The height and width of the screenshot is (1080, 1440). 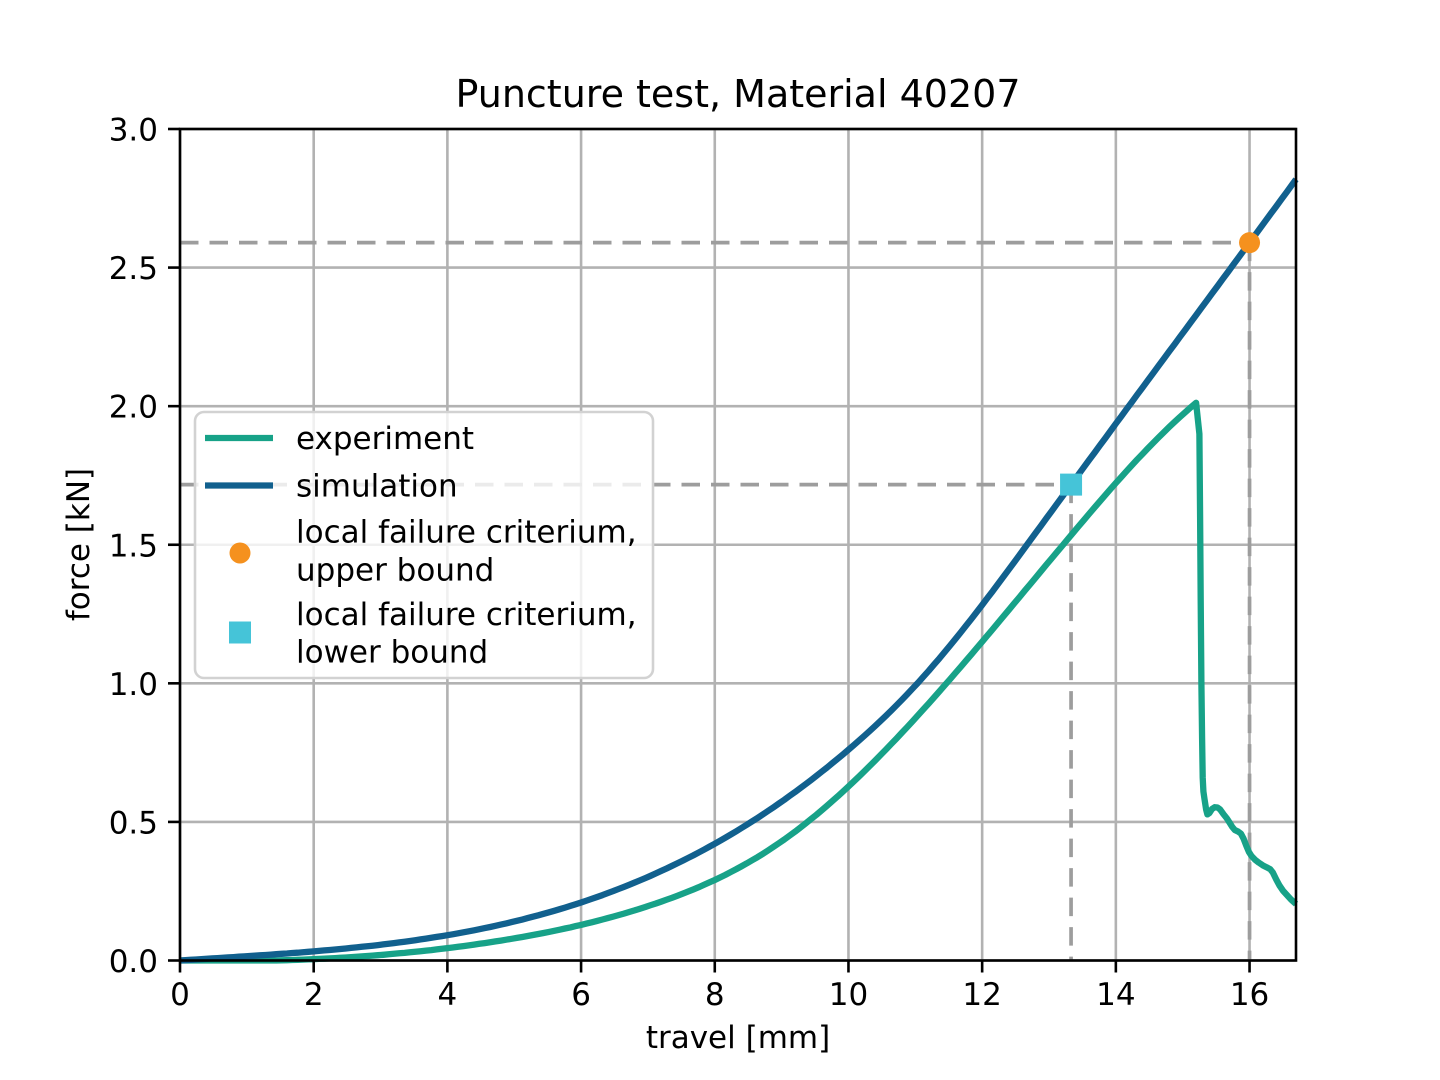 What do you see at coordinates (1250, 243) in the screenshot?
I see `marker-upper-bound` at bounding box center [1250, 243].